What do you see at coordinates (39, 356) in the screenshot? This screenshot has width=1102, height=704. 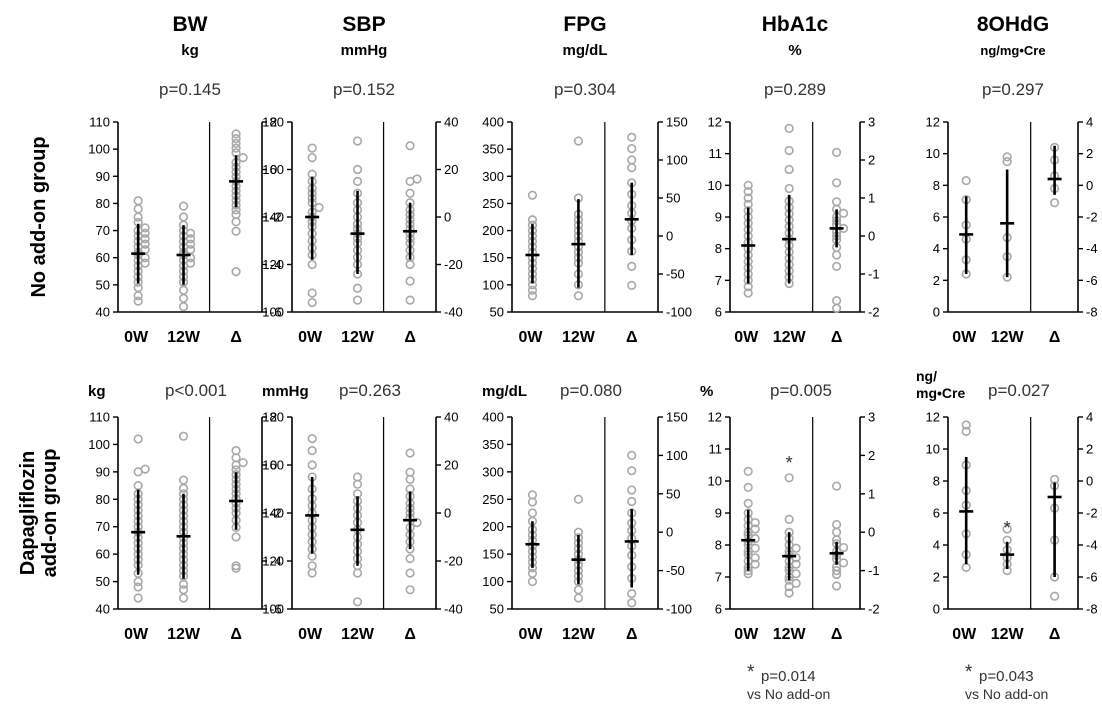 I see `row-labels: No add-on group Dapagliflozin add-on group` at bounding box center [39, 356].